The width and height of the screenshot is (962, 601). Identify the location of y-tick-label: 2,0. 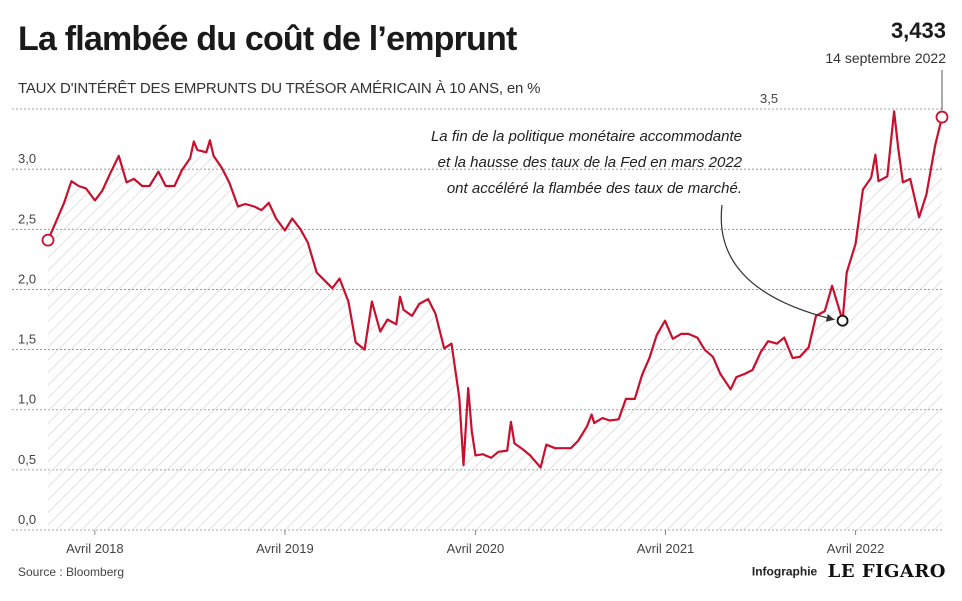
(27, 278).